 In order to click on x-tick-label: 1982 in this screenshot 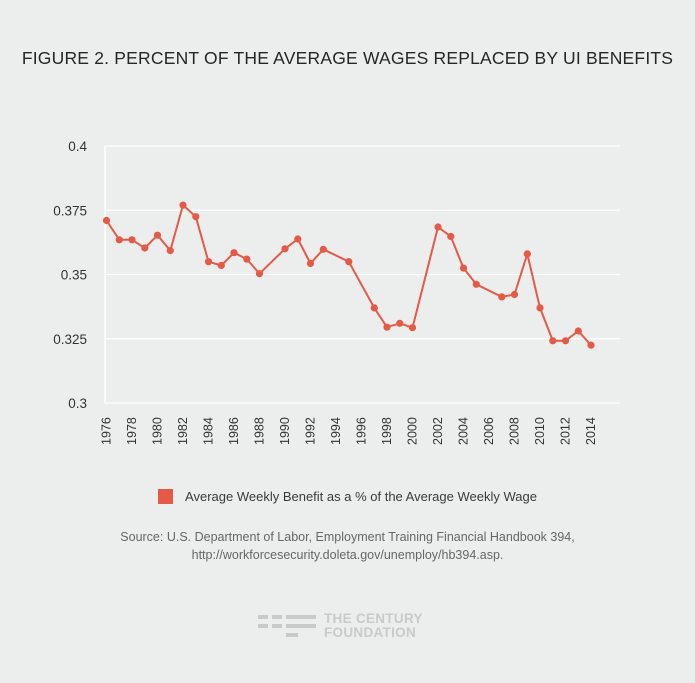, I will do `click(183, 431)`.